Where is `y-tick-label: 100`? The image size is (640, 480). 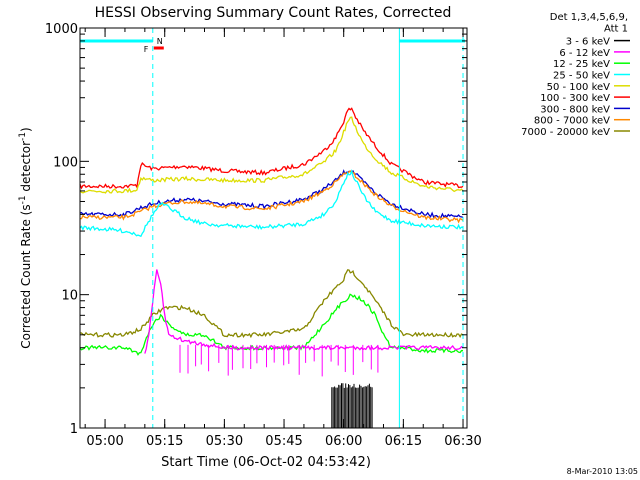 y-tick-label: 100 is located at coordinates (65, 162).